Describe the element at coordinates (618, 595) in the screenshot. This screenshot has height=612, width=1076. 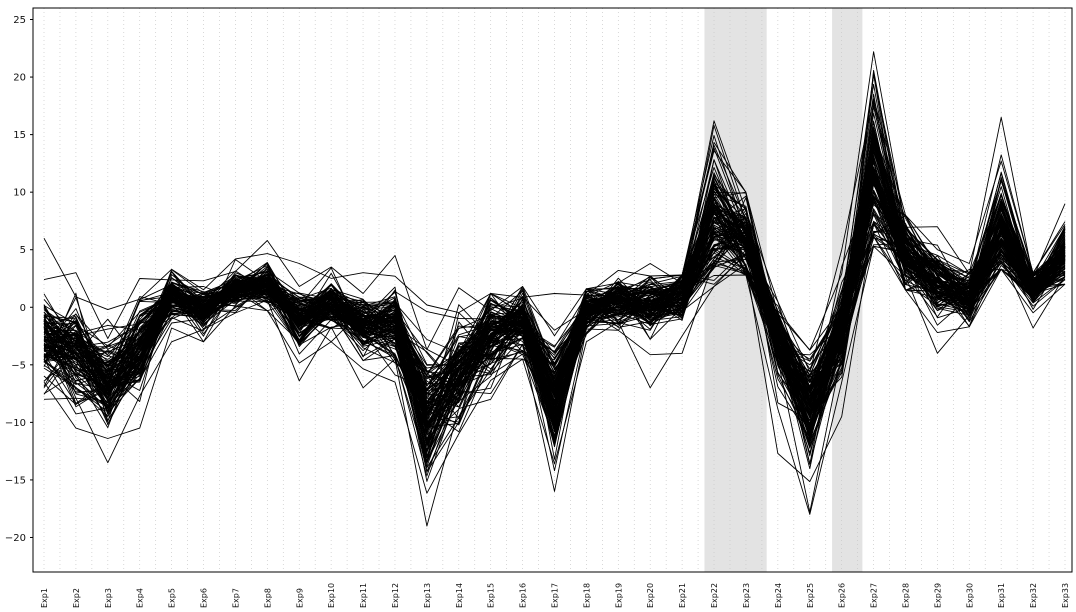
I see `x-tick-label: Exp19` at that location.